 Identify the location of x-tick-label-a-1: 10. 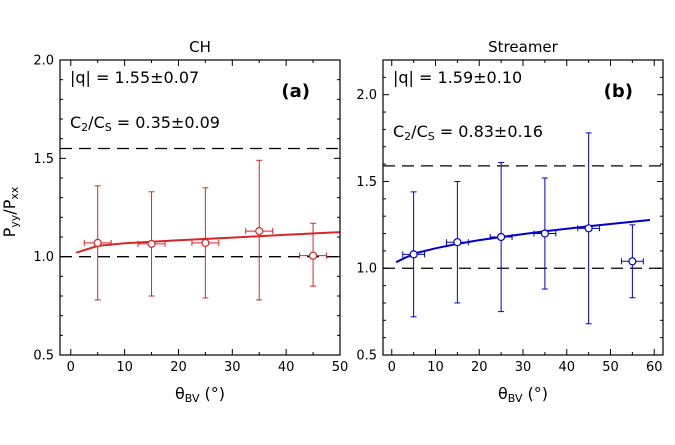
(124, 367).